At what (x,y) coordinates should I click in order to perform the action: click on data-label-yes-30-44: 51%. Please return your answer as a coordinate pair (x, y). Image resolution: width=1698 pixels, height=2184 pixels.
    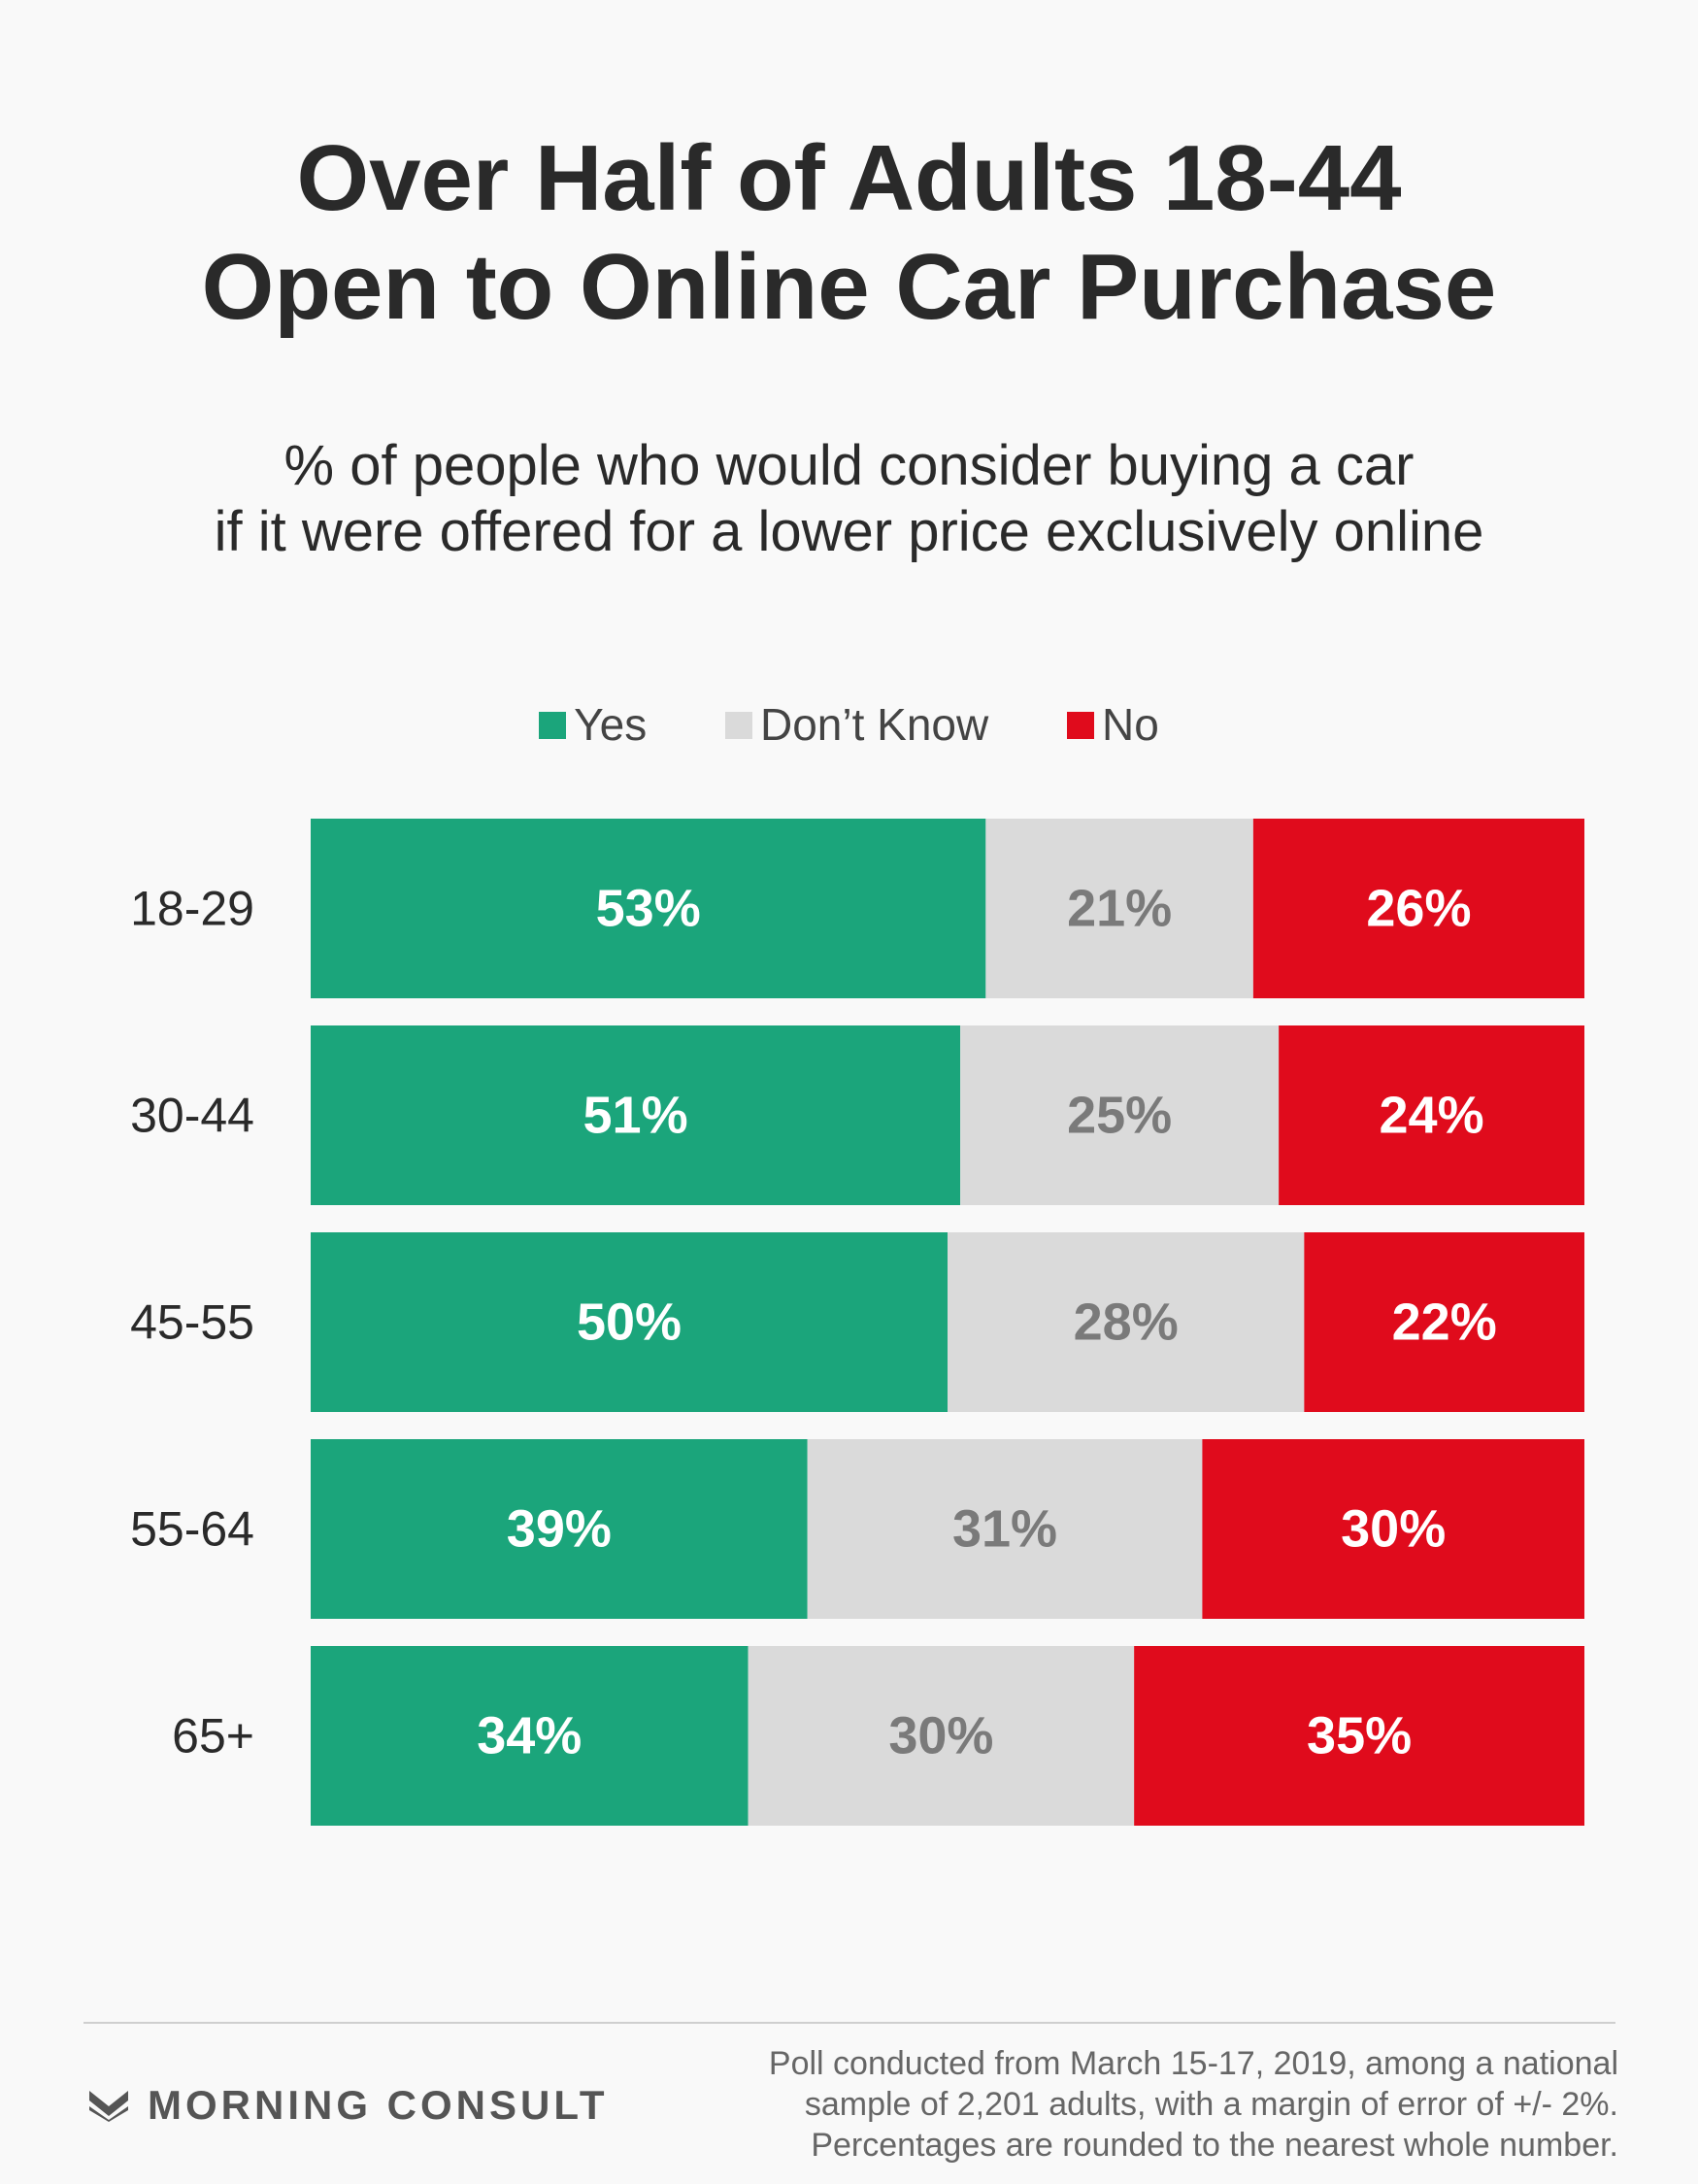
    Looking at the image, I should click on (635, 1116).